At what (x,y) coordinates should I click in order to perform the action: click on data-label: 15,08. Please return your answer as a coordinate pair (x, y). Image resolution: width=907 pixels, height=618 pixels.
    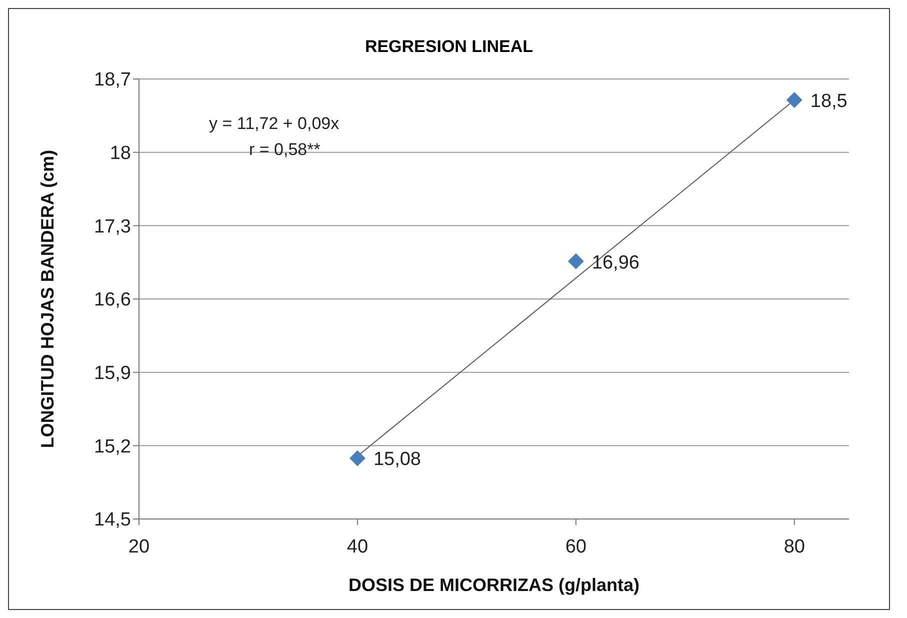
    Looking at the image, I should click on (397, 459).